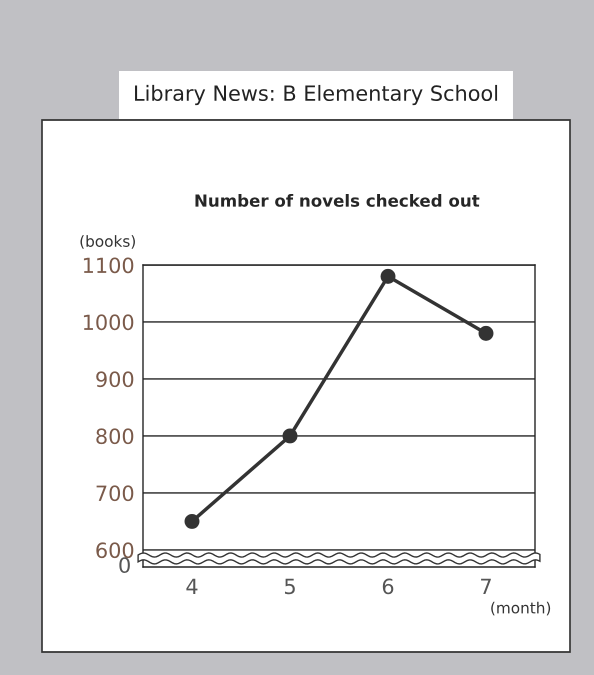  Describe the element at coordinates (388, 586) in the screenshot. I see `x-tick-label: 6` at that location.